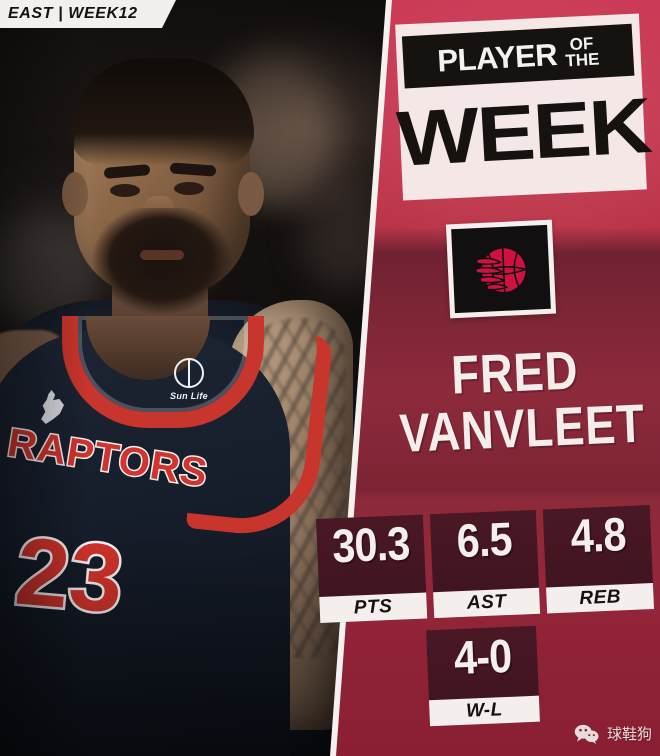 Image resolution: width=660 pixels, height=756 pixels. I want to click on player-mouth, so click(162, 255).